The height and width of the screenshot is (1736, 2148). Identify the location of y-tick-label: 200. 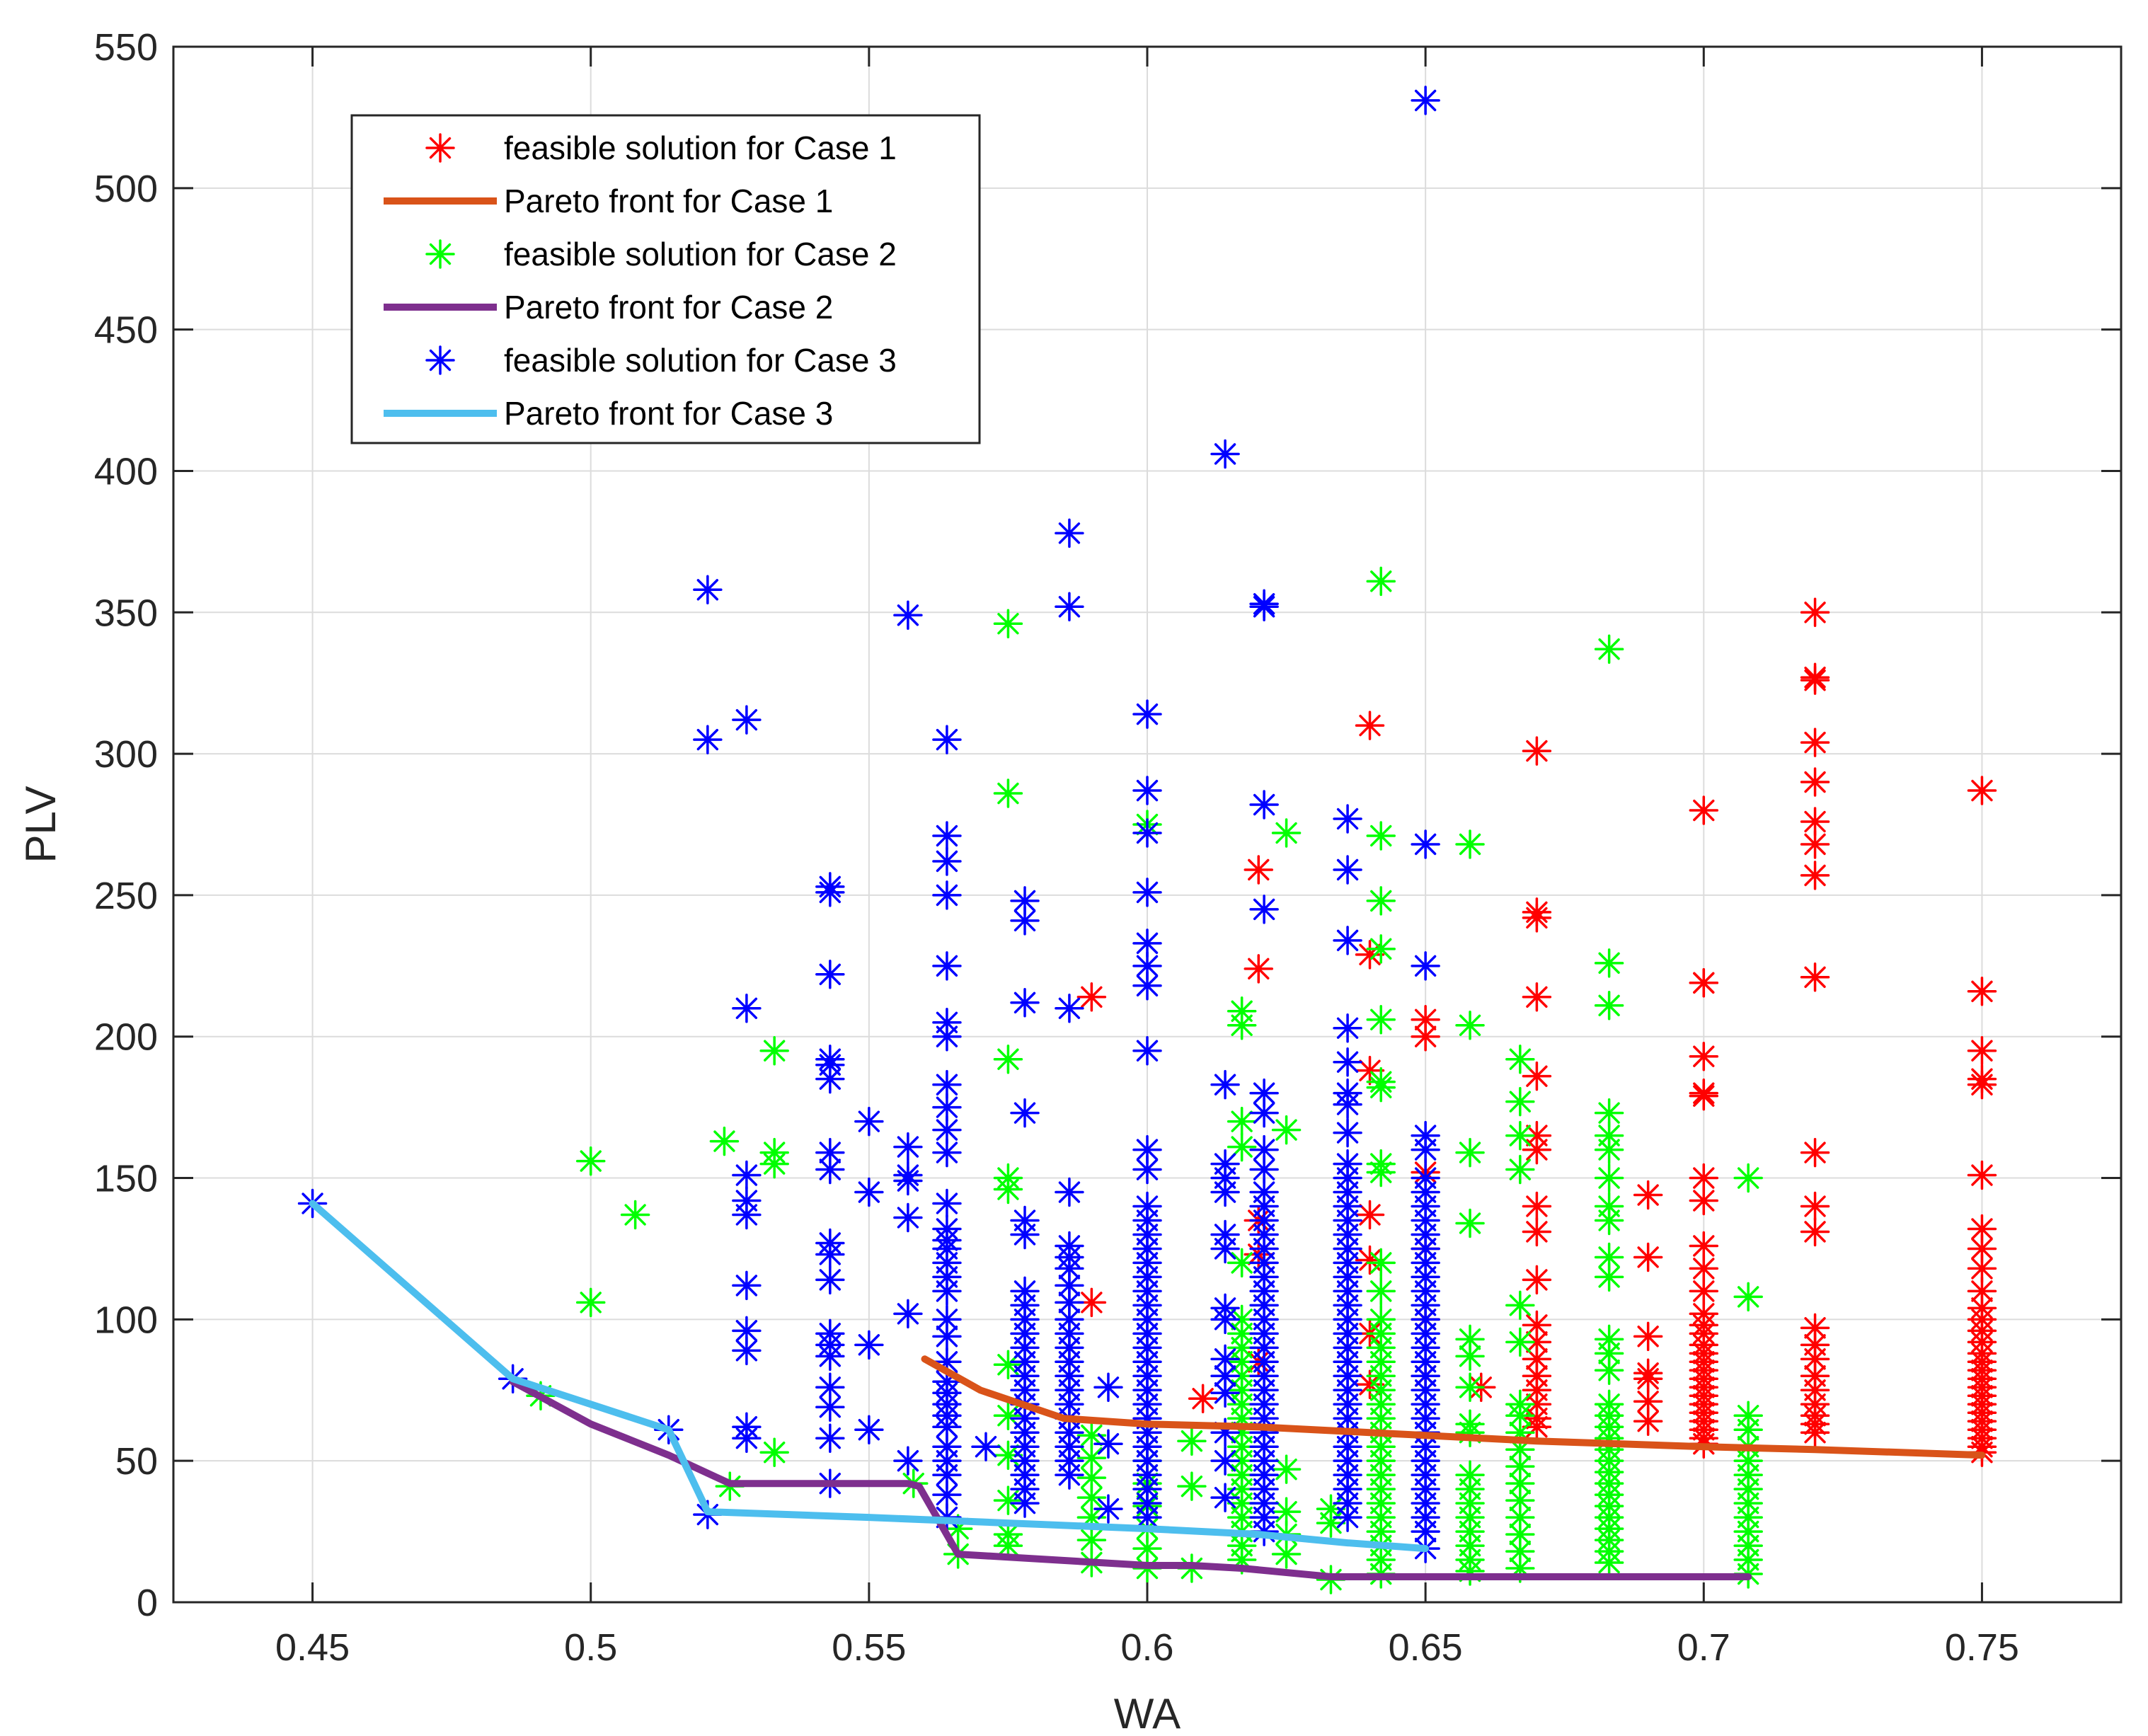
(126, 1037).